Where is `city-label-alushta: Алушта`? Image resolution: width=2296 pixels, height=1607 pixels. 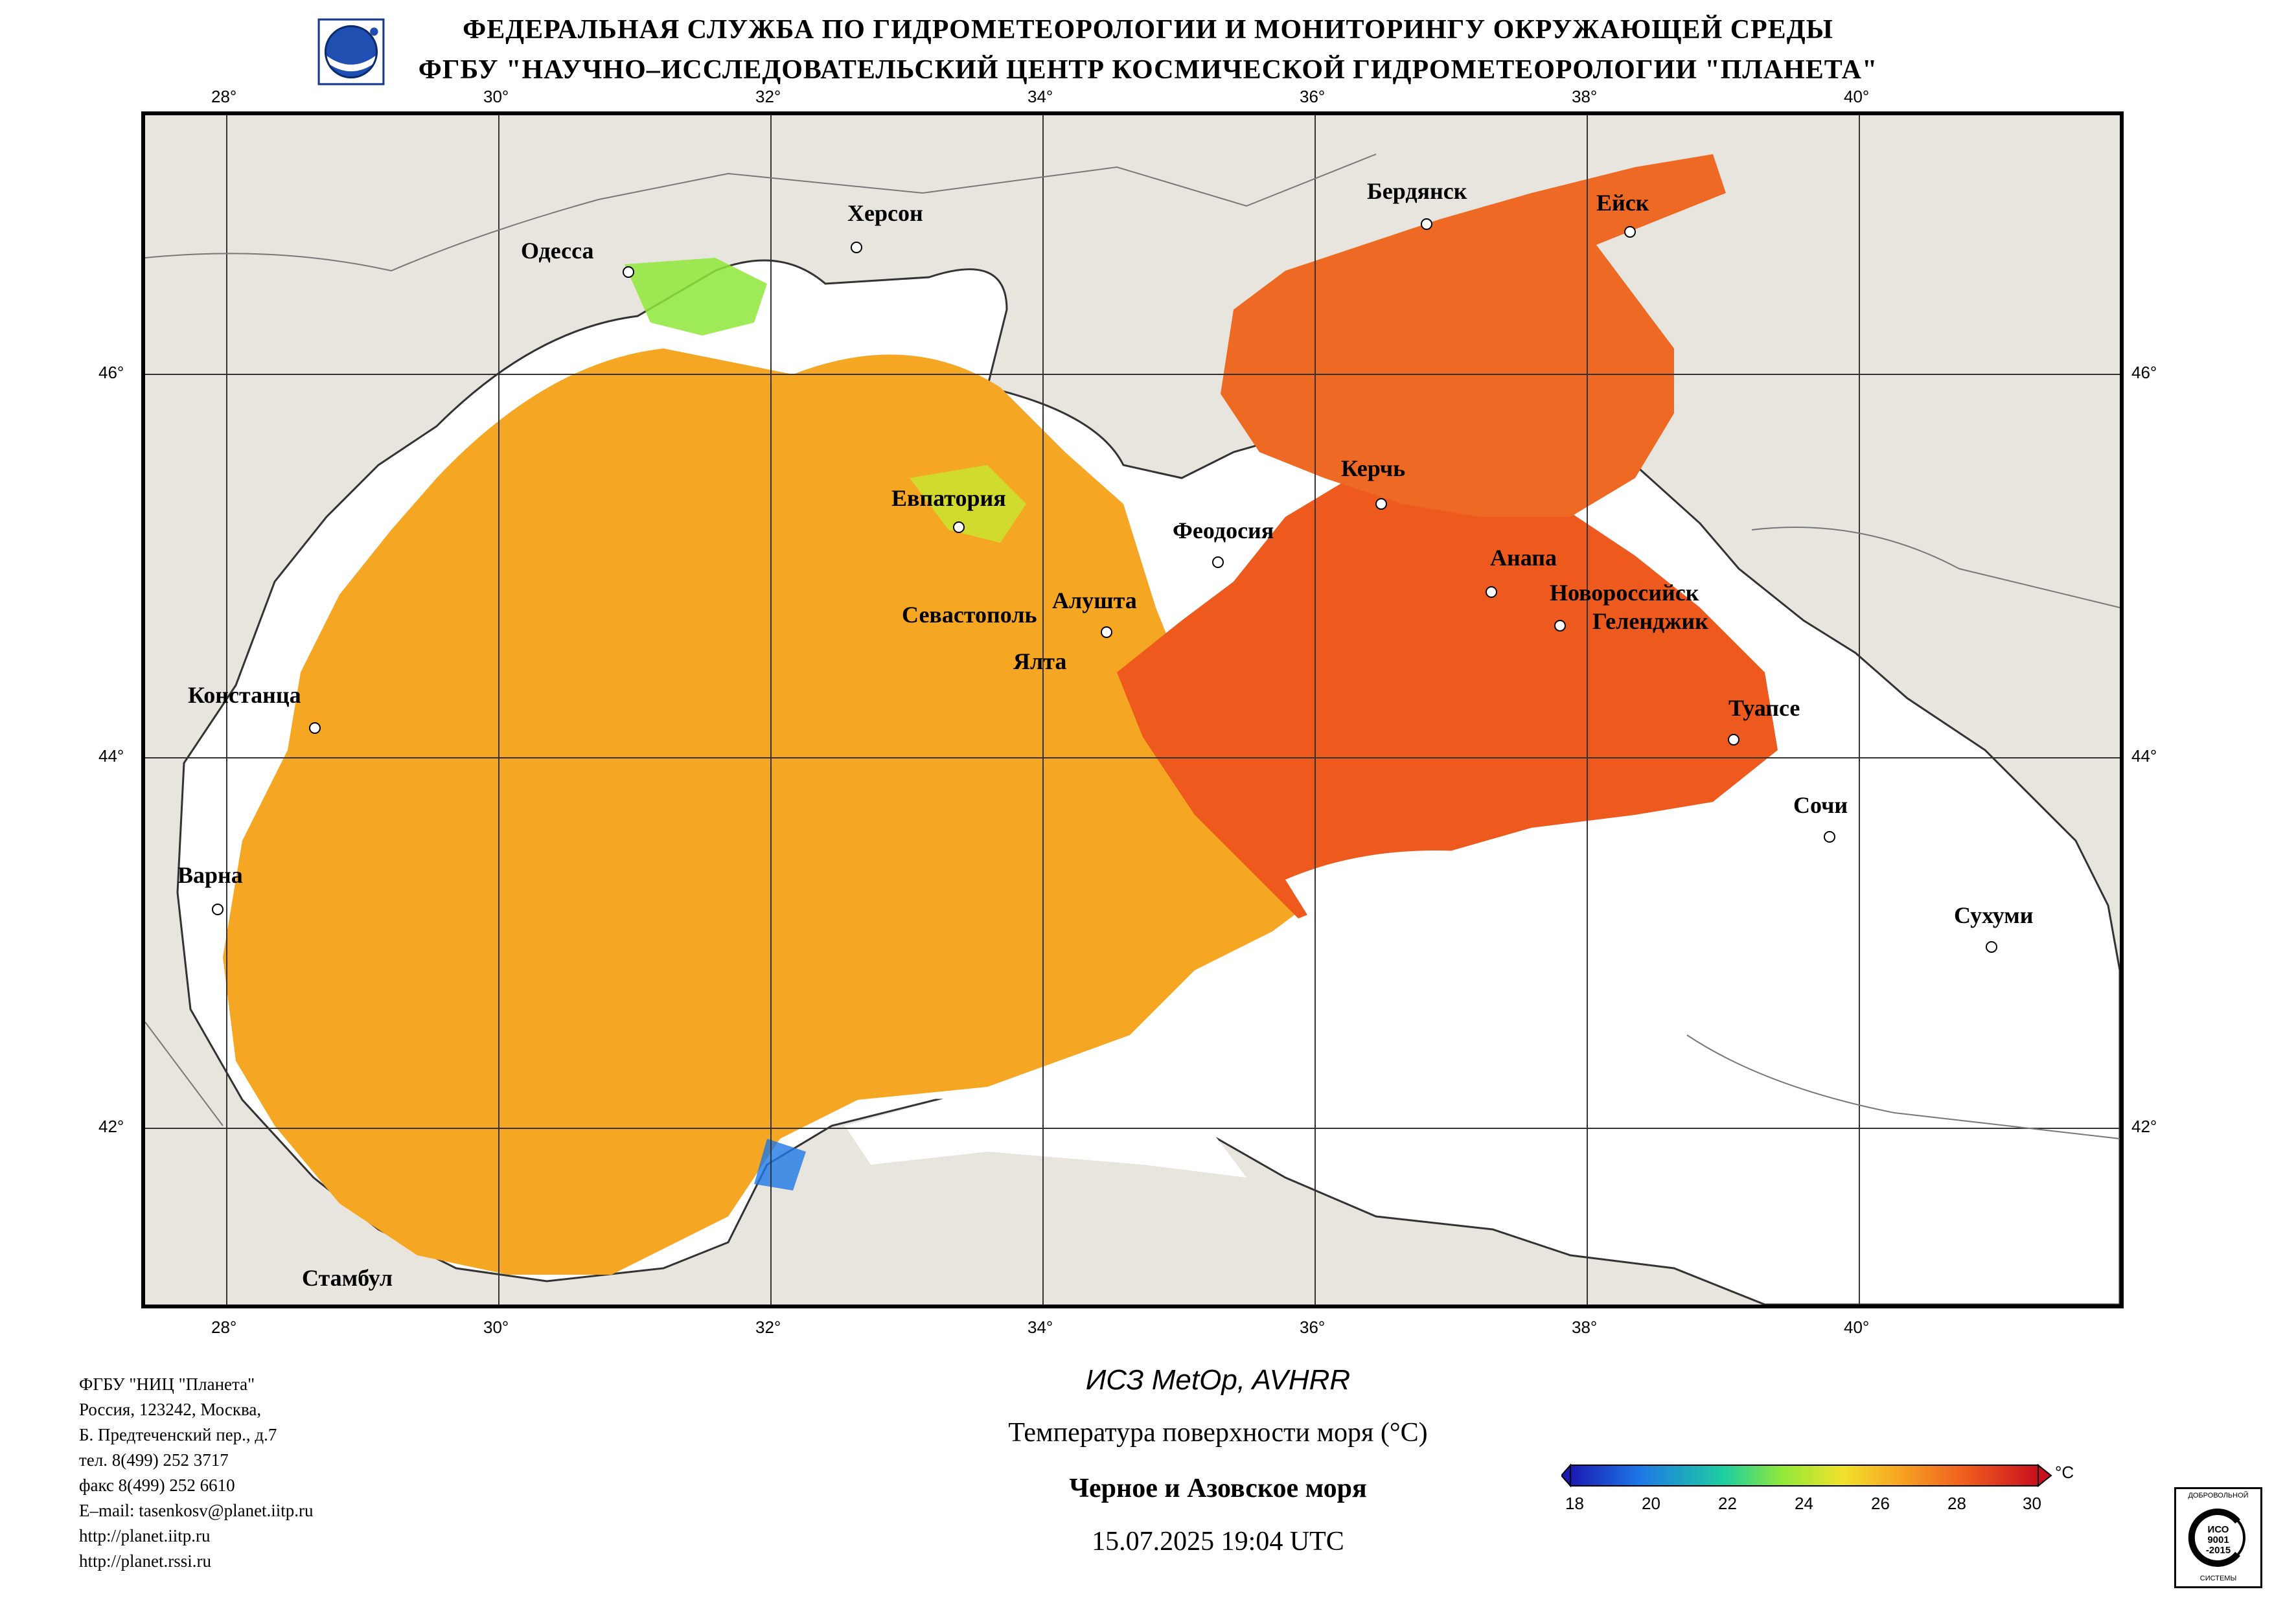 city-label-alushta: Алушта is located at coordinates (1094, 600).